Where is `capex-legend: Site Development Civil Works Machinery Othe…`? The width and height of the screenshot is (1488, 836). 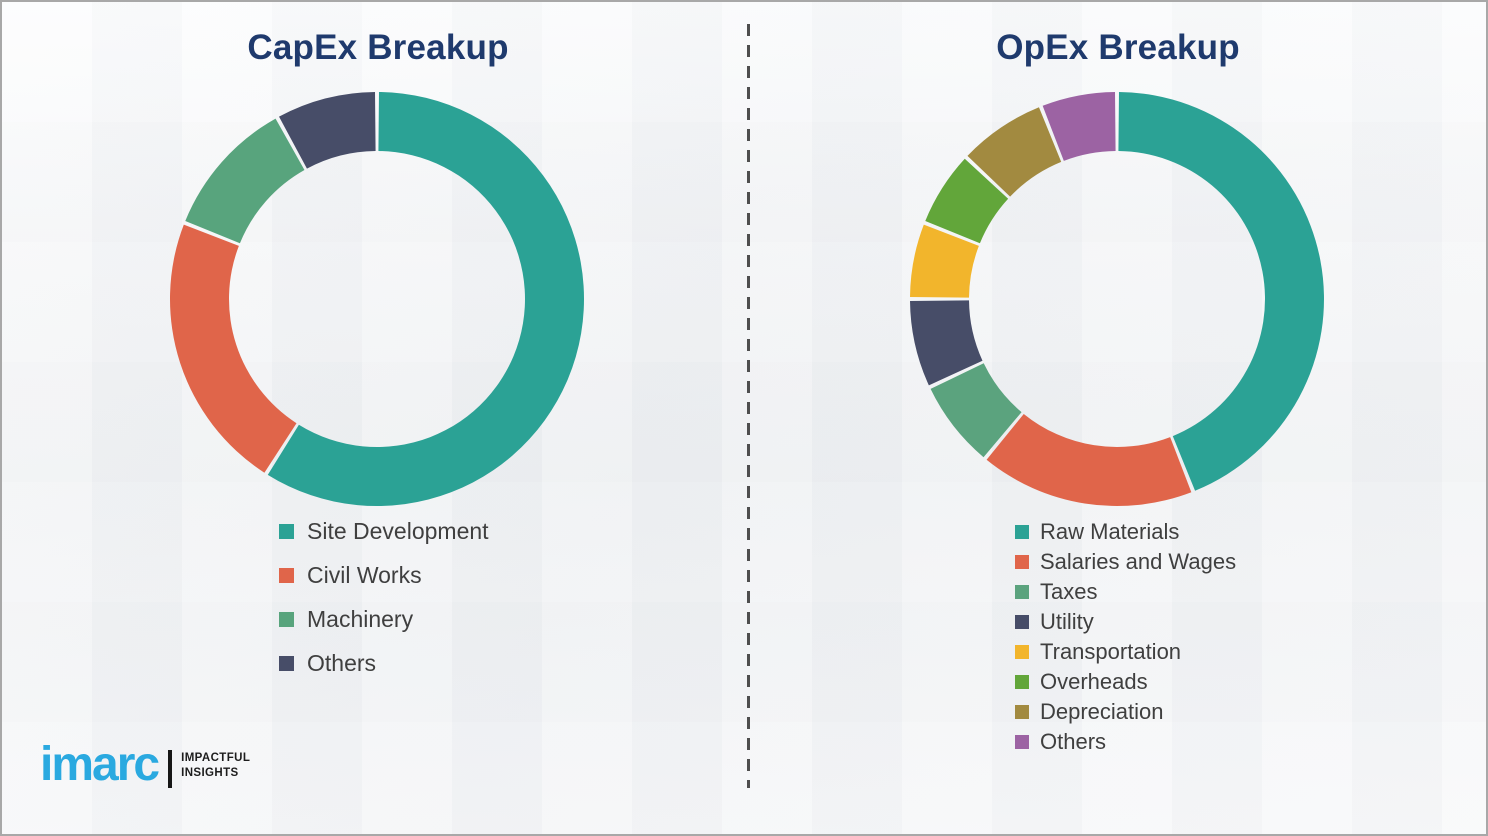 capex-legend: Site Development Civil Works Machinery Othe… is located at coordinates (384, 597).